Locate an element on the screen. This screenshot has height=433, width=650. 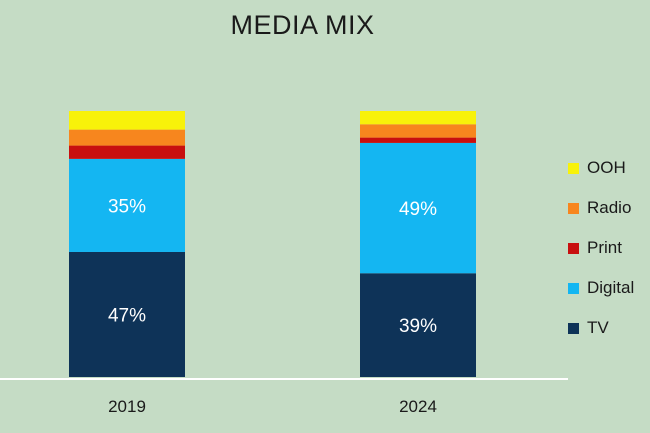
x-axis-line is located at coordinates (284, 379).